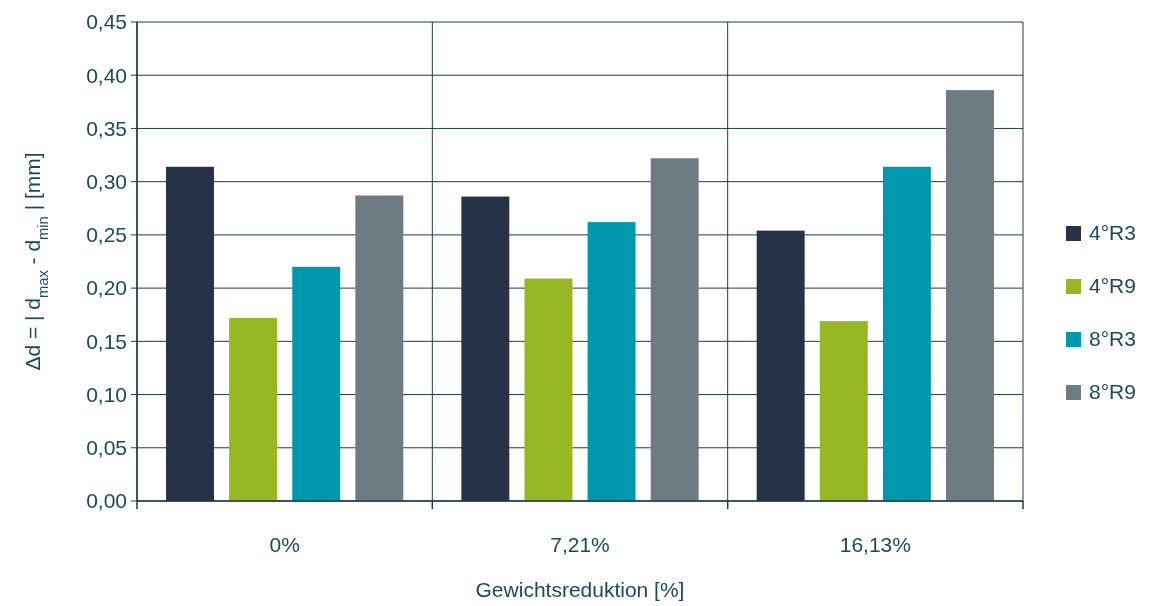 The width and height of the screenshot is (1161, 606). What do you see at coordinates (580, 589) in the screenshot?
I see `x-axis-title: Gewichtsreduktion [%]` at bounding box center [580, 589].